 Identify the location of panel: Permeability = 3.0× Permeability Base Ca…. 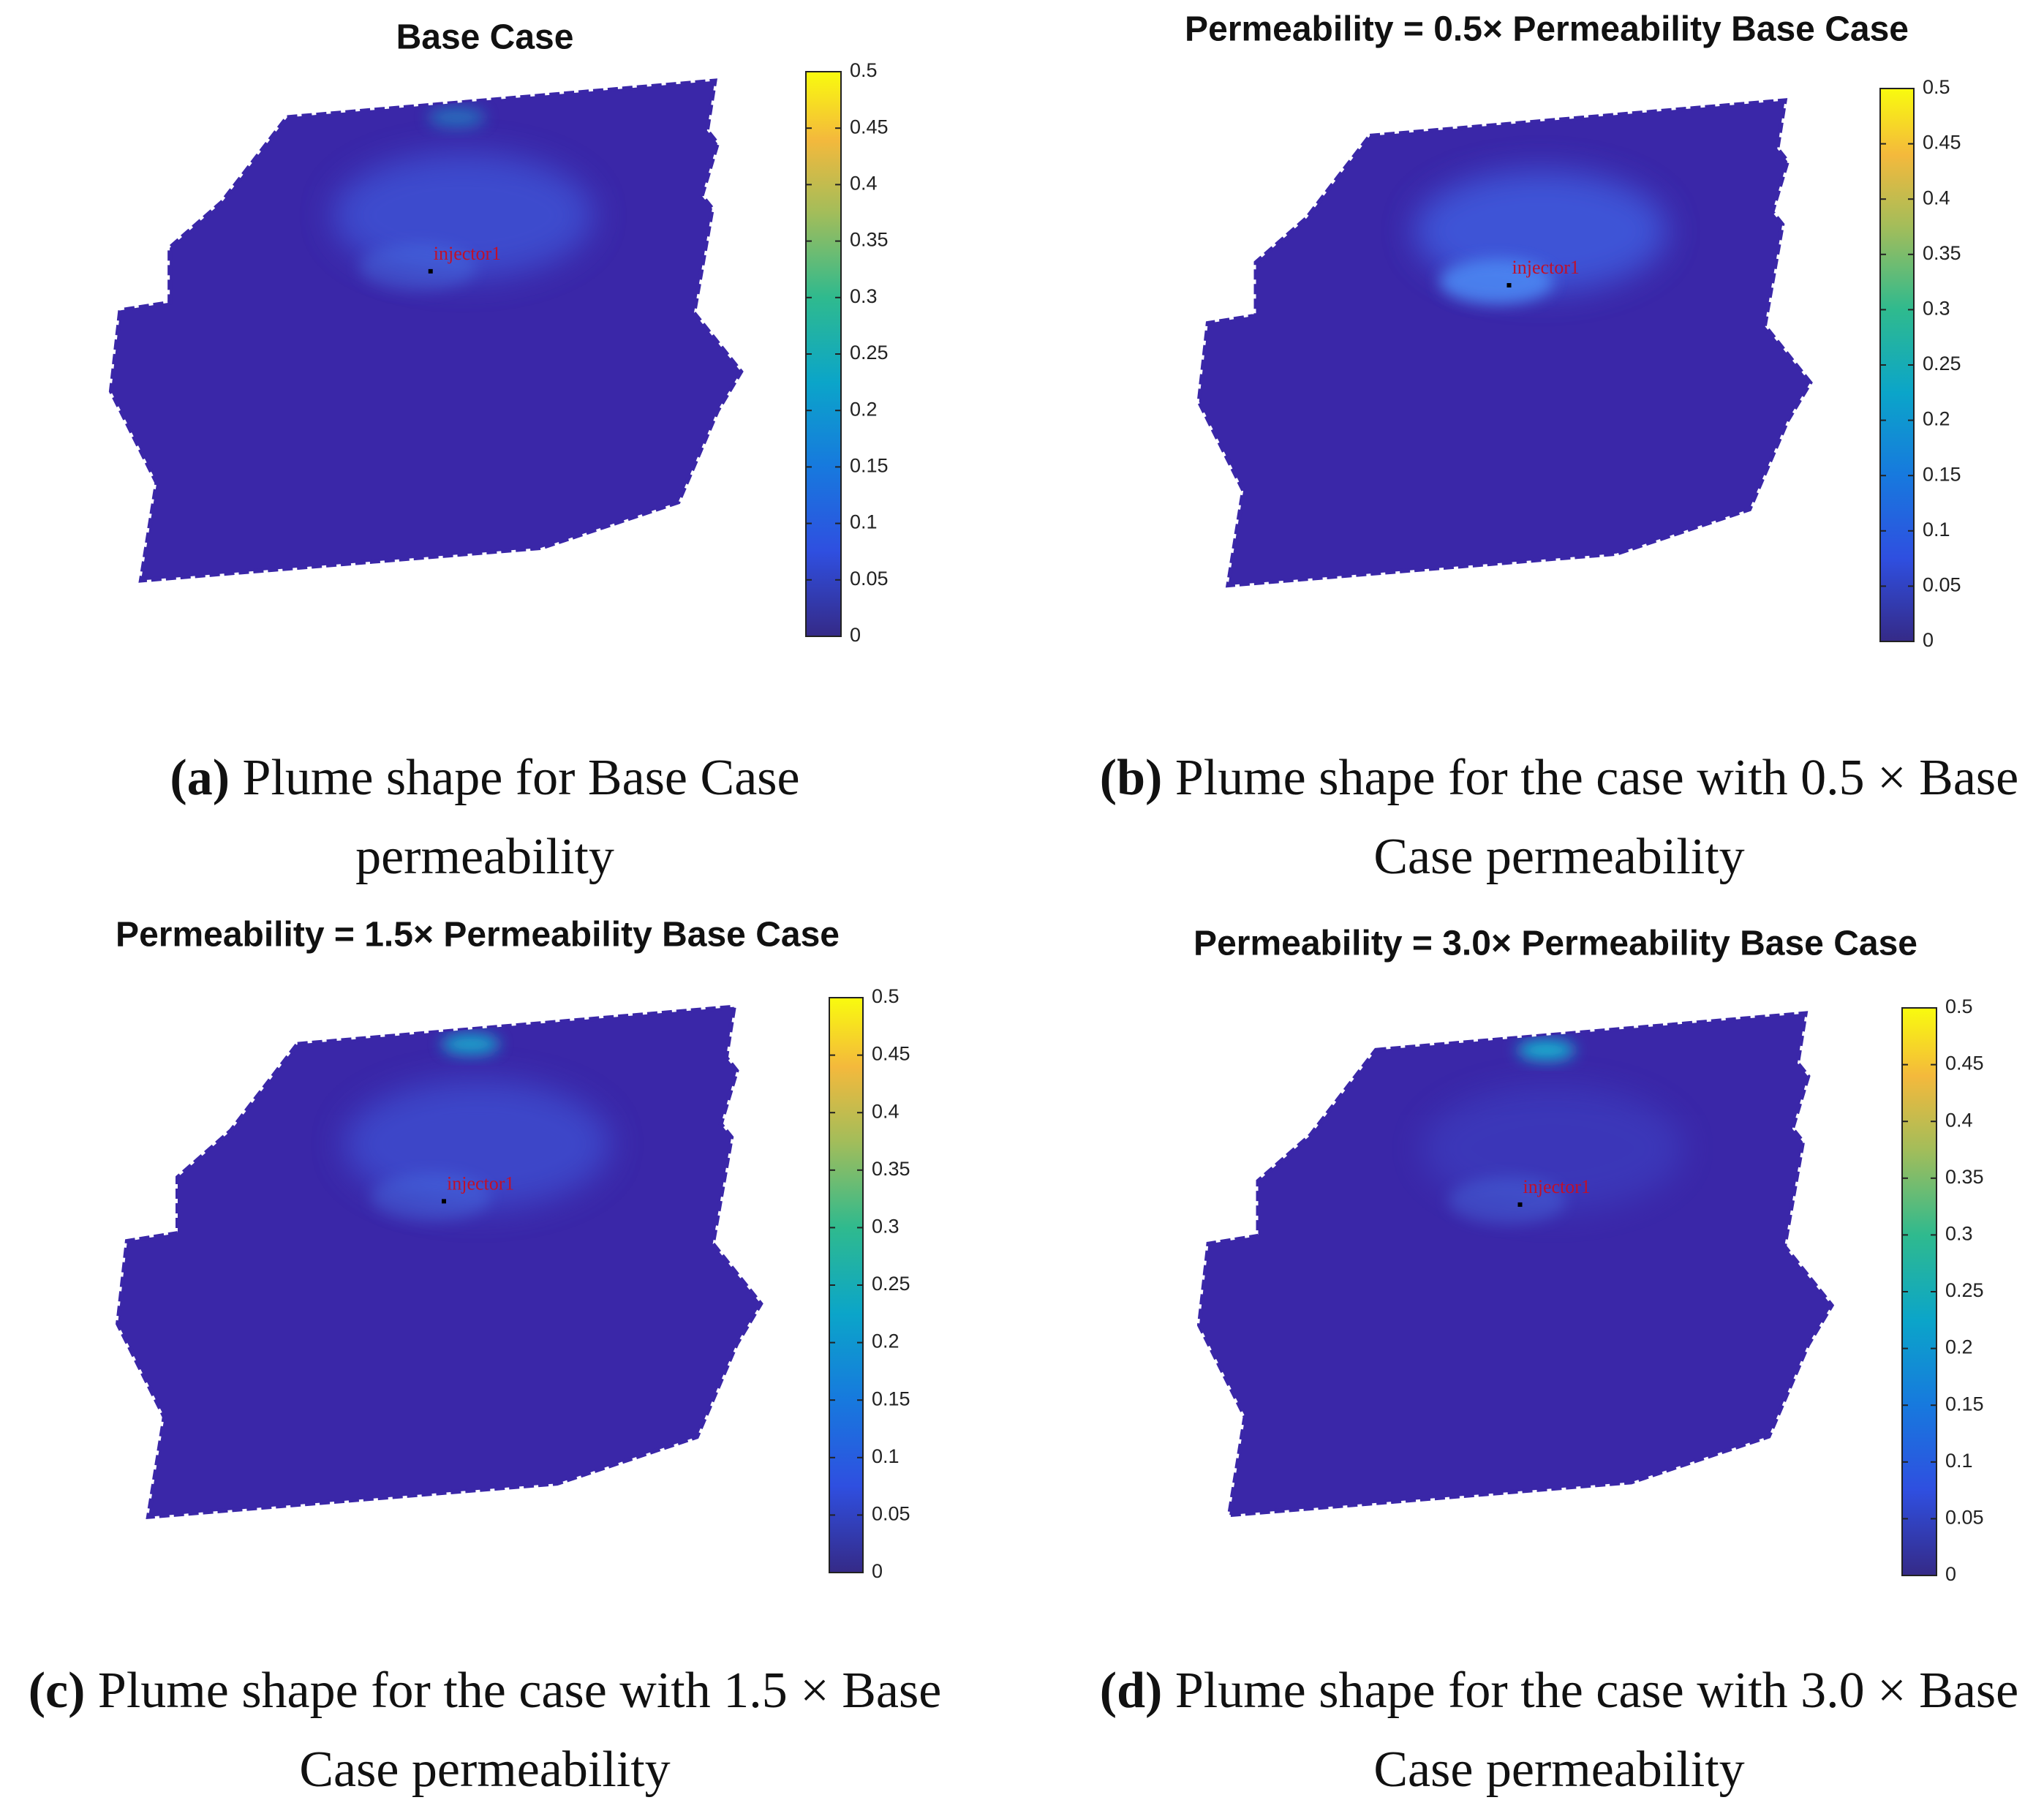
(1589, 1255).